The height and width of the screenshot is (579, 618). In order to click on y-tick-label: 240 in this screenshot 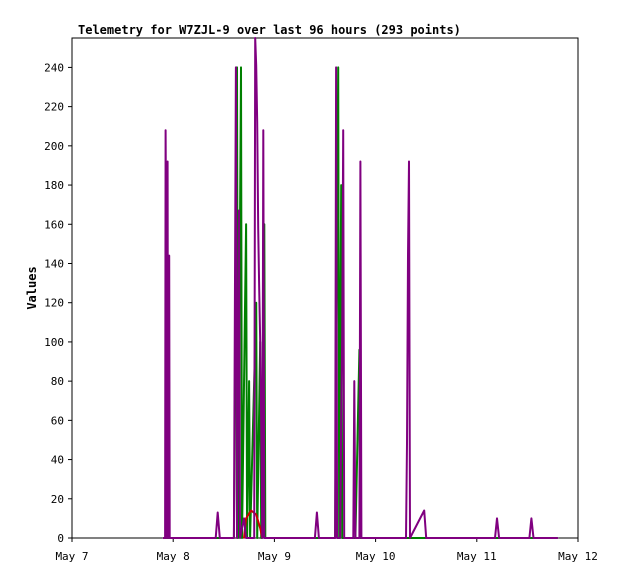, I will do `click(54, 67)`.